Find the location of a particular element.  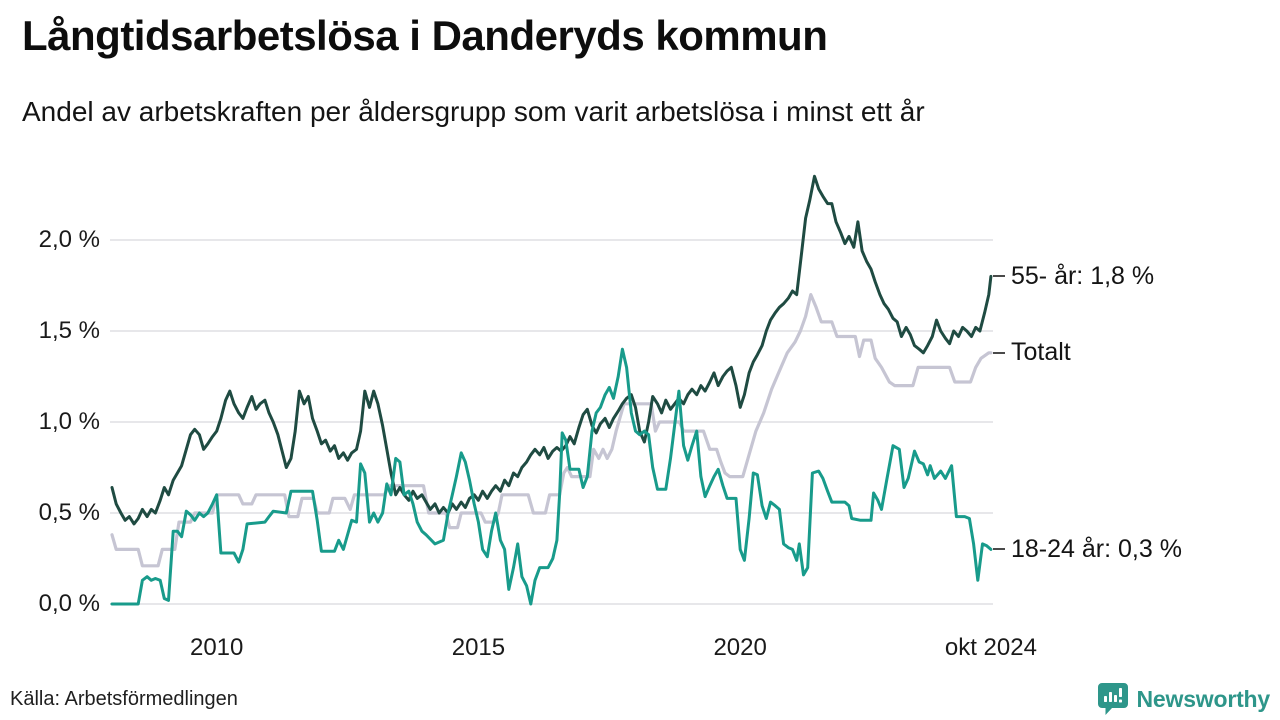

y-tick-label: 0,5 % is located at coordinates (69, 512).